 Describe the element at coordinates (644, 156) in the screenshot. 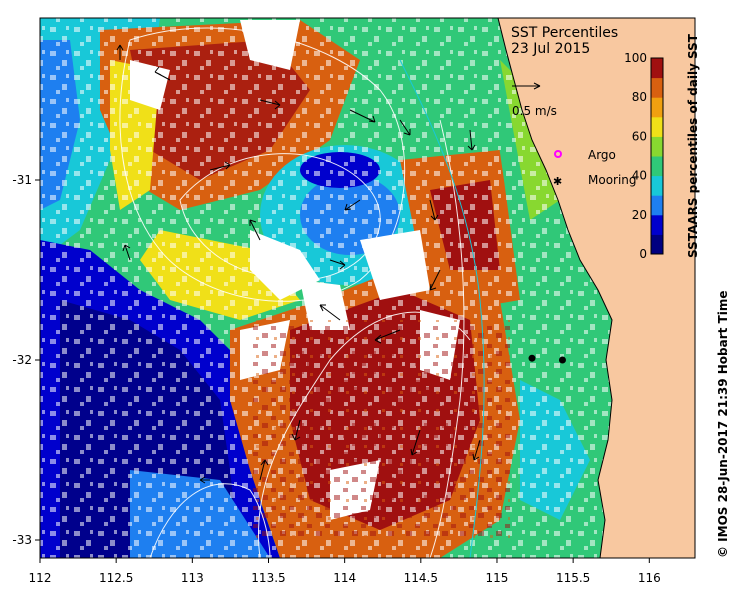

I see `colorbar: 0 20 40 60 80 100` at that location.